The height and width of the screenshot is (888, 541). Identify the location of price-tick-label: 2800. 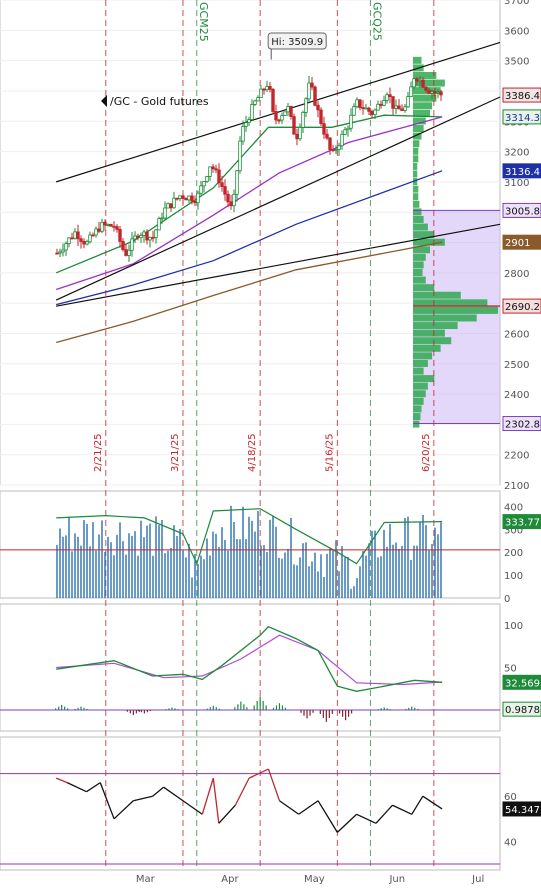
(516, 274).